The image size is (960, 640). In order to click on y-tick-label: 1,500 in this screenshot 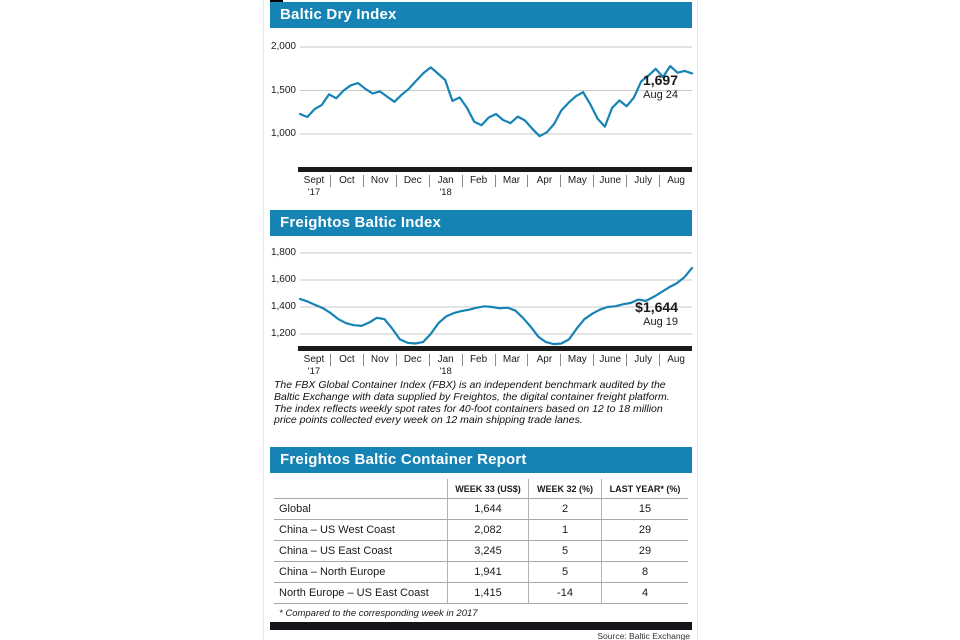, I will do `click(283, 90)`.